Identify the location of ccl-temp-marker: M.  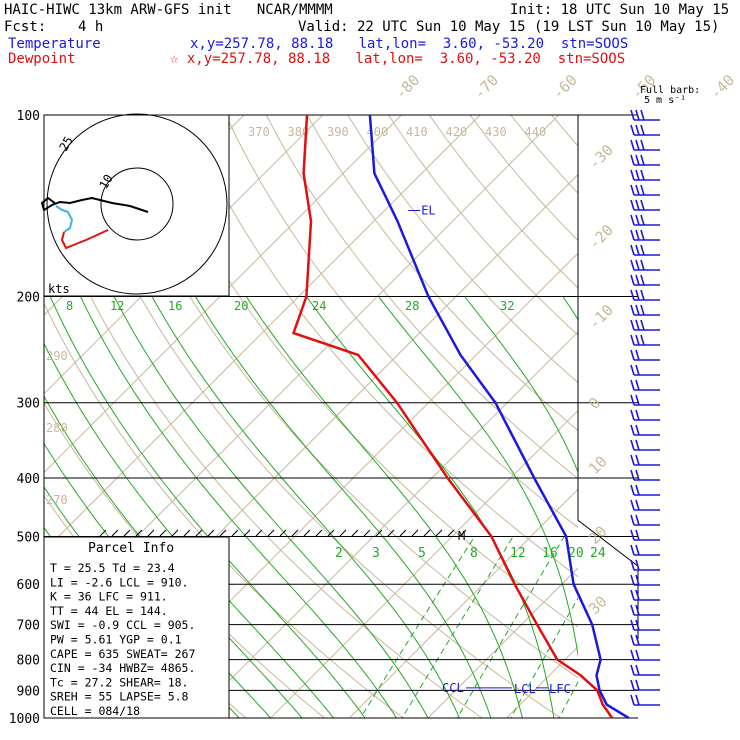
(461, 536).